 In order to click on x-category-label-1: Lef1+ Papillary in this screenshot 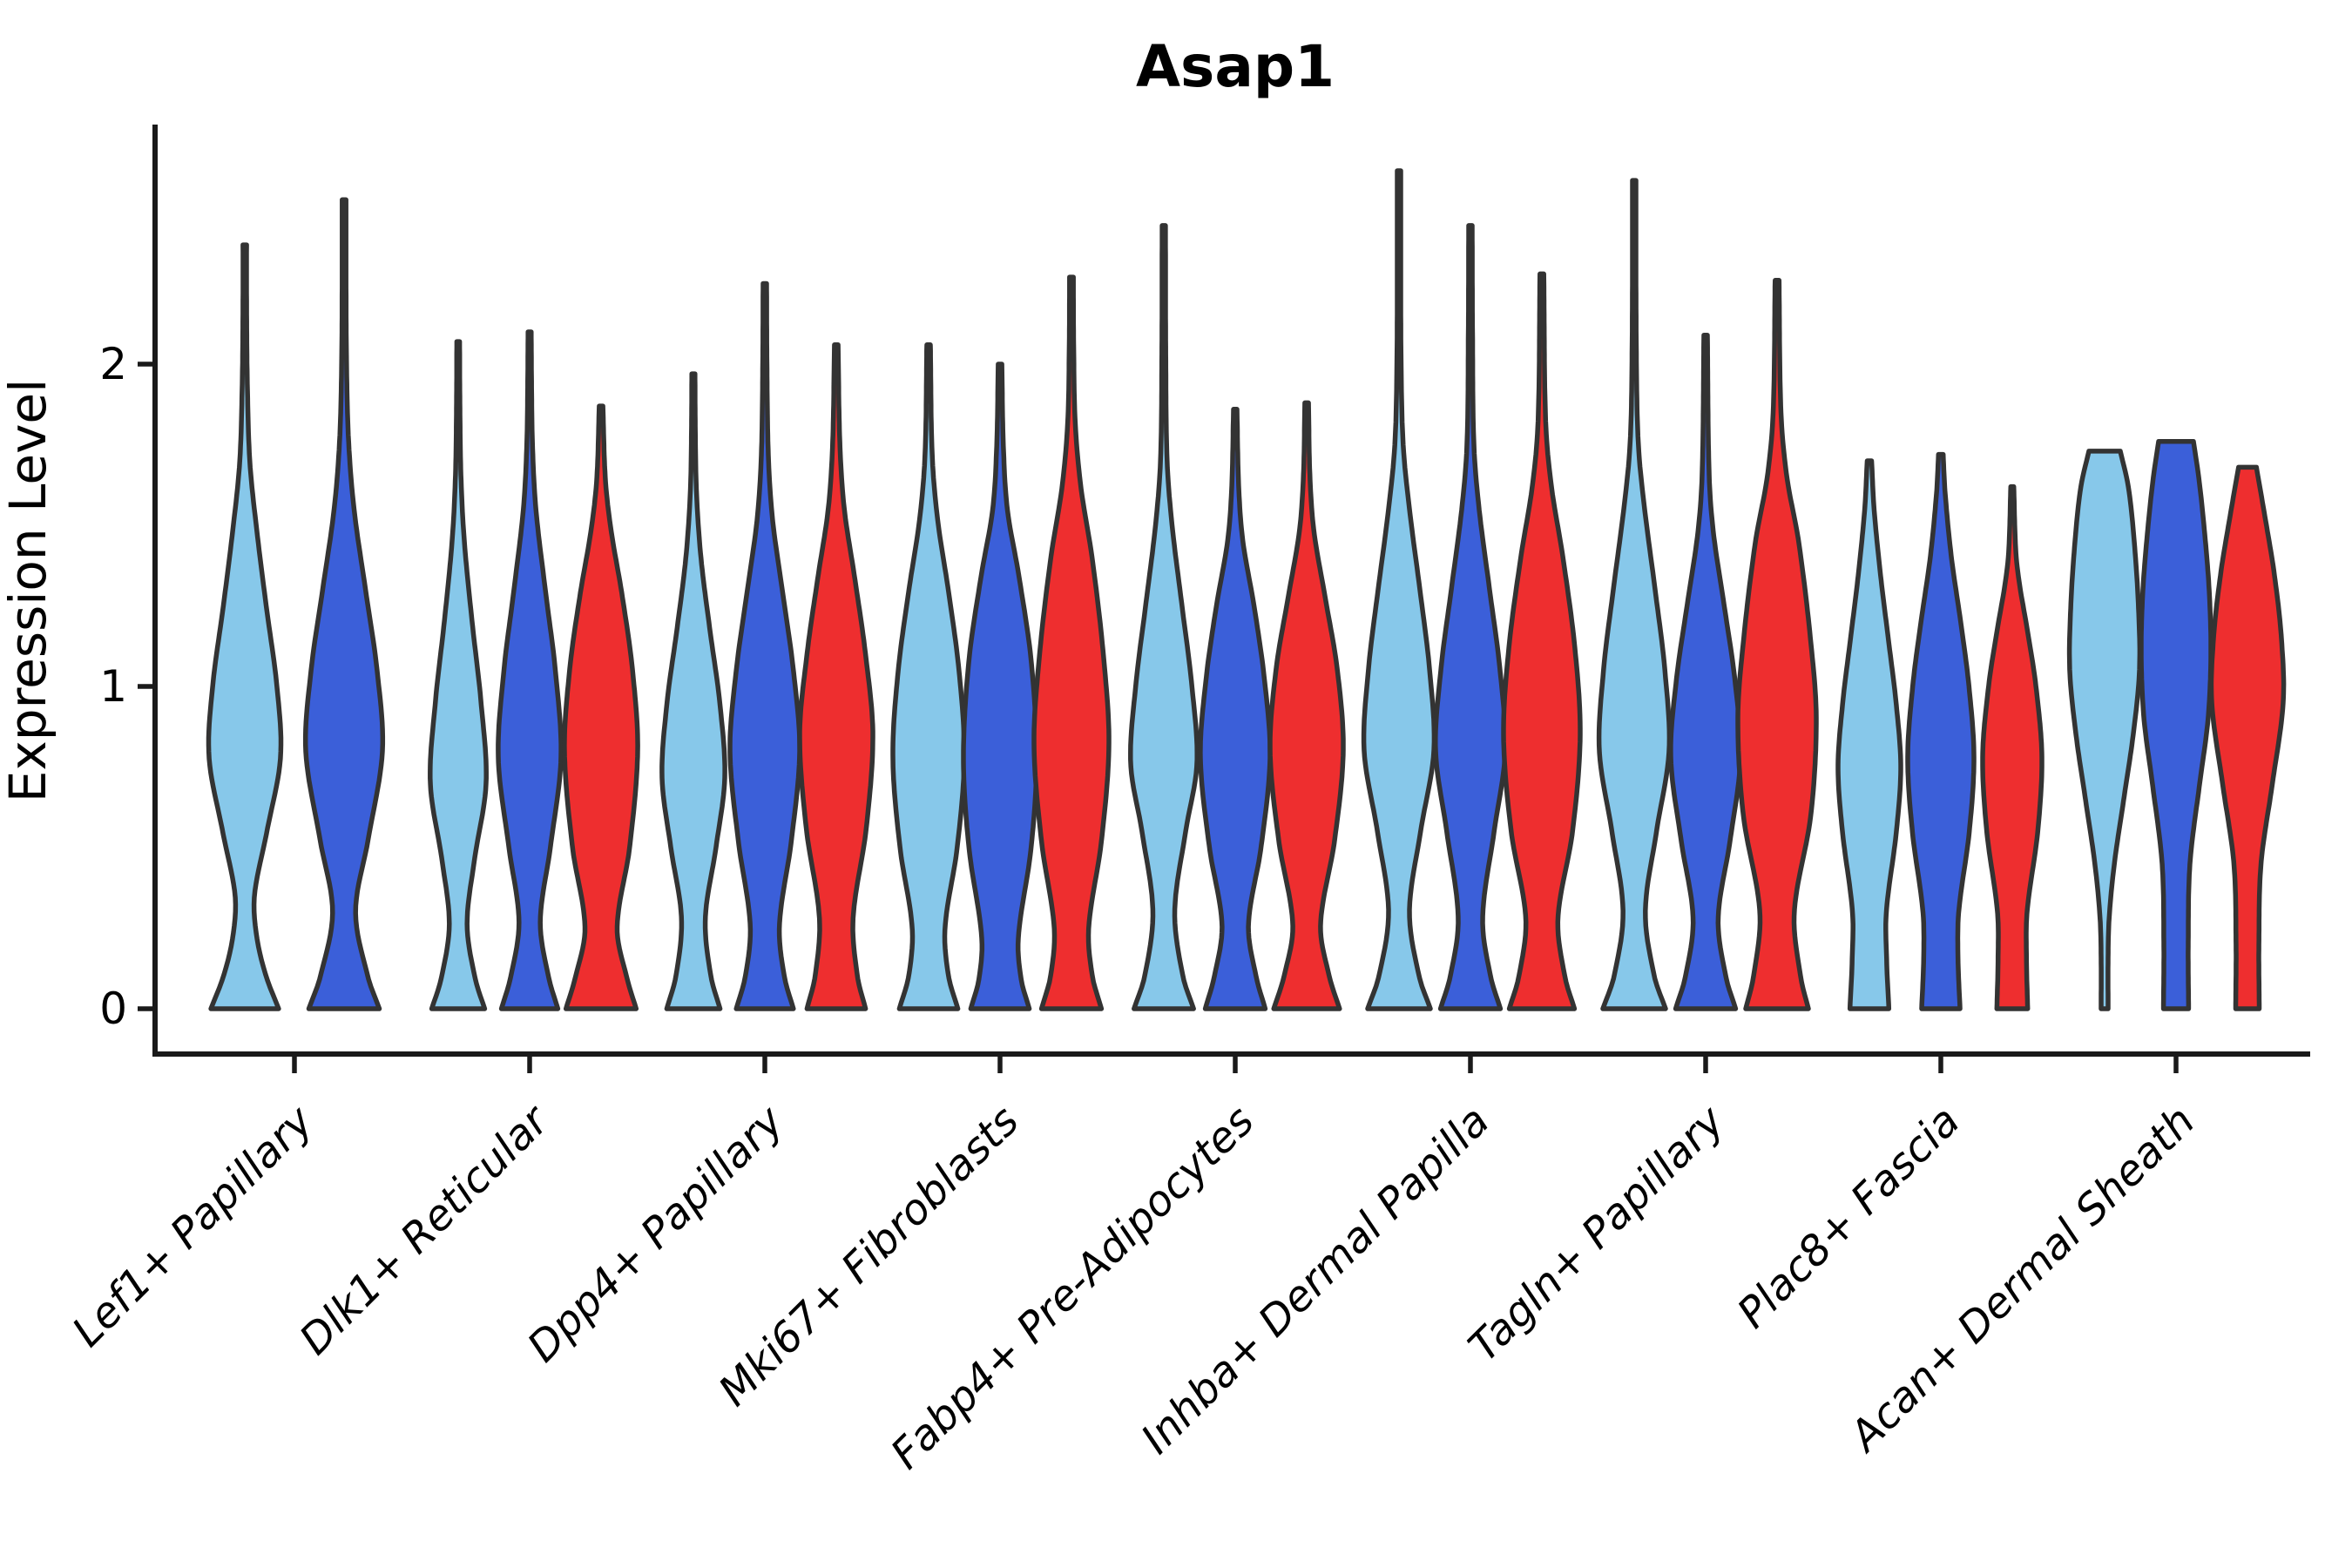, I will do `click(193, 1226)`.